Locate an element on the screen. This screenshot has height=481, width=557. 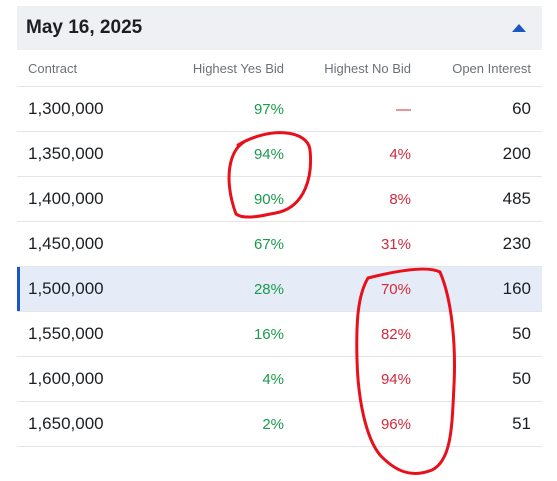
yes-bid-value: 67% is located at coordinates (268, 244).